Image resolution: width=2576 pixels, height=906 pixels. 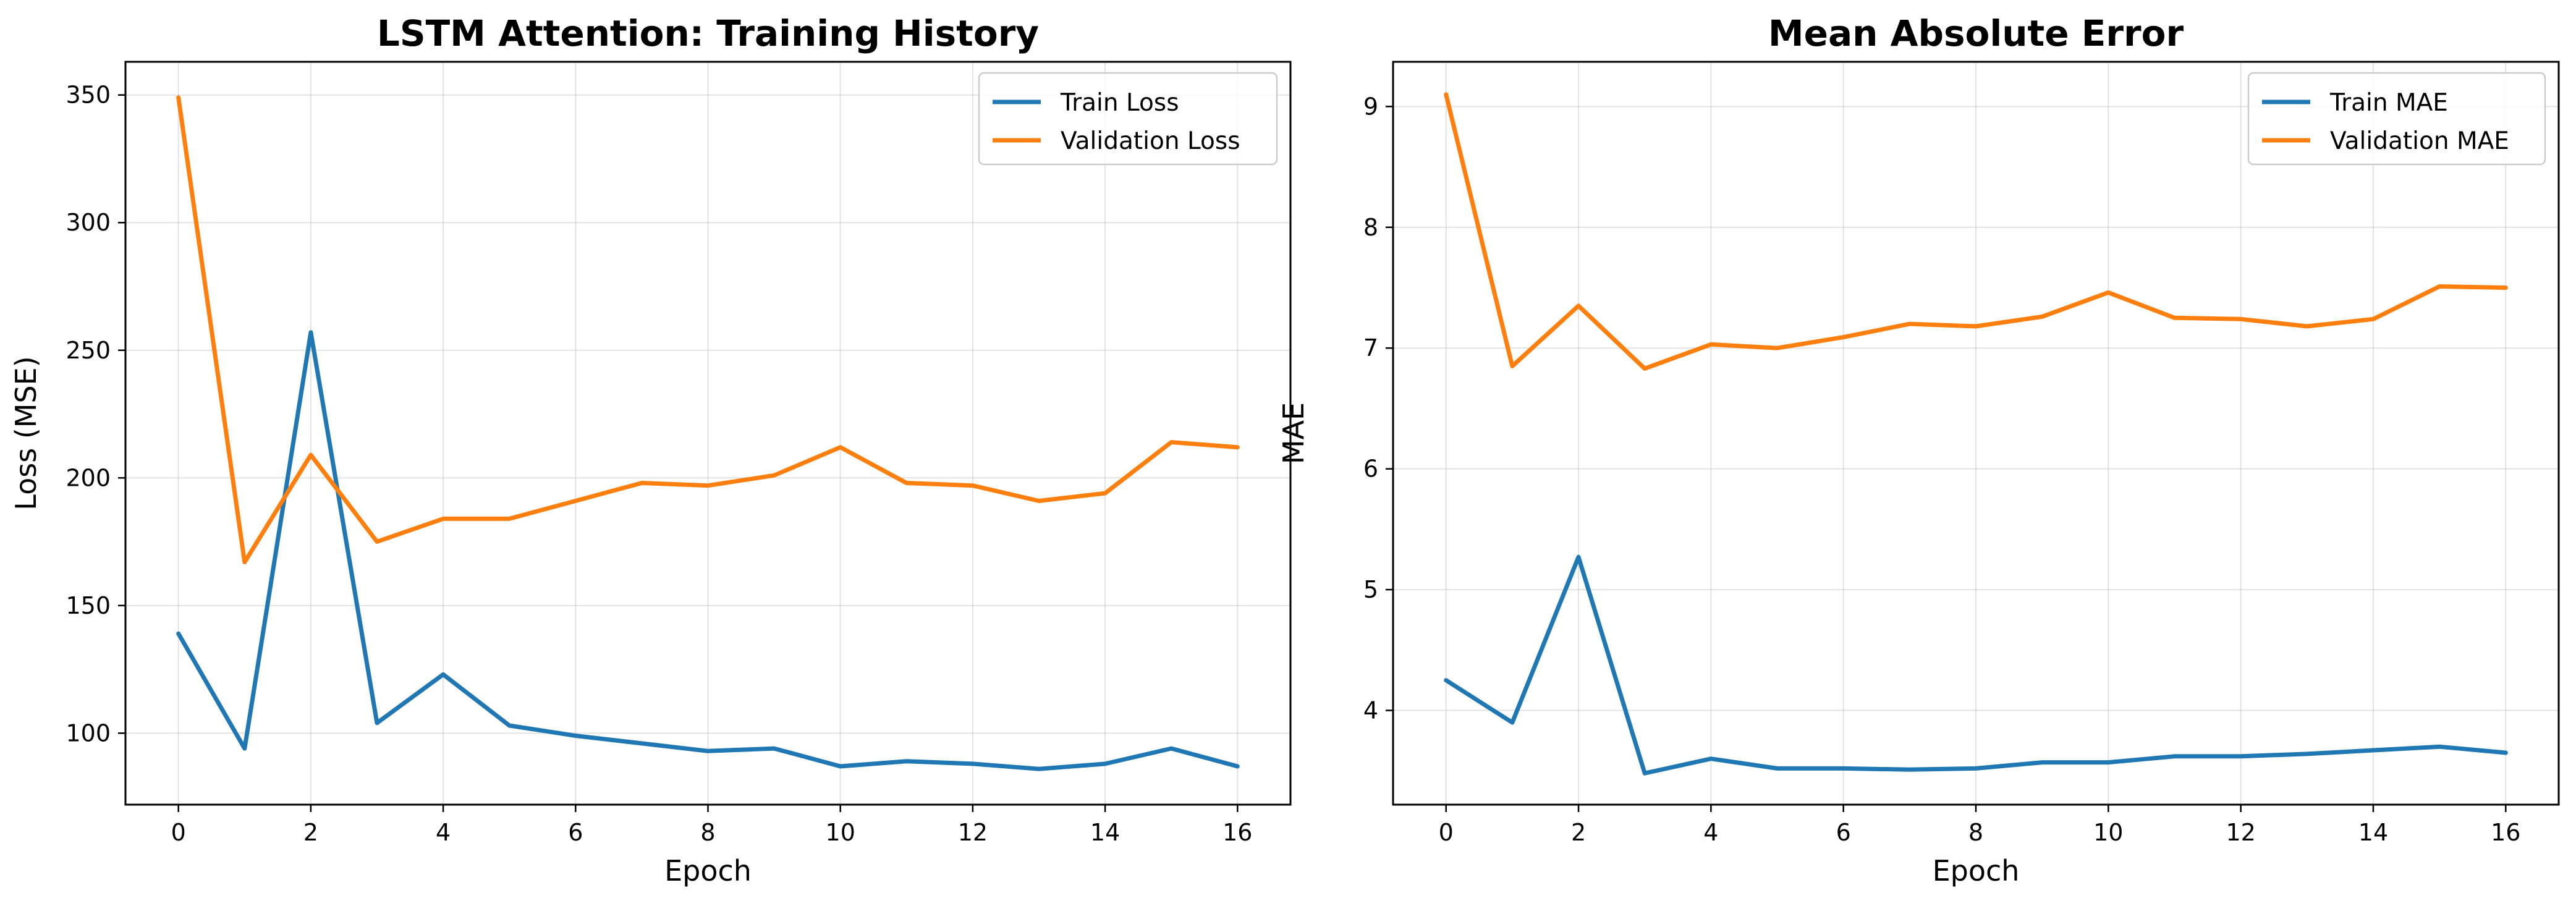 What do you see at coordinates (1976, 231) in the screenshot?
I see `mae-chart-series-validation-line` at bounding box center [1976, 231].